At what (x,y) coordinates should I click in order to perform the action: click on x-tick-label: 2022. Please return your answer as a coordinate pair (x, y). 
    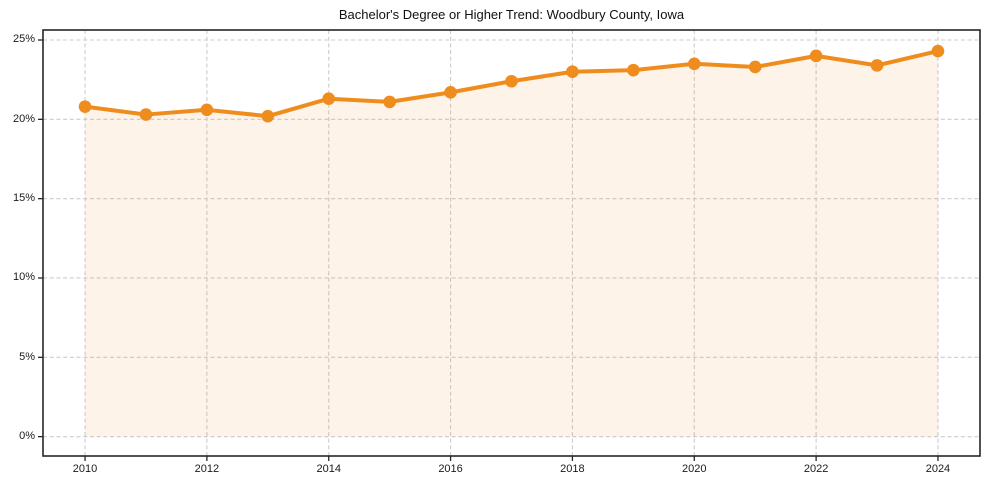
    Looking at the image, I should click on (816, 469).